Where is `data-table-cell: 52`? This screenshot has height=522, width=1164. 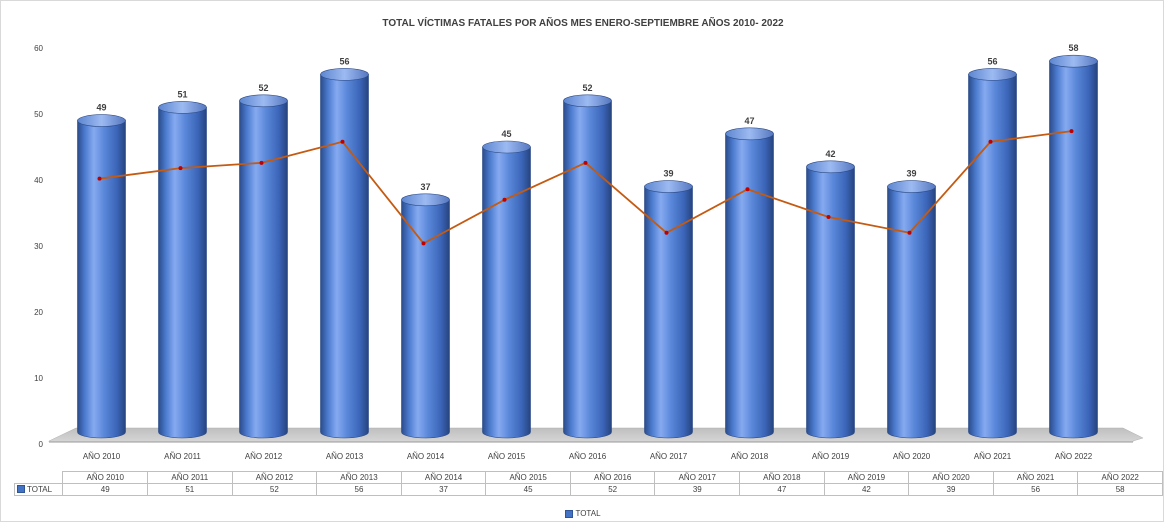 data-table-cell: 52 is located at coordinates (612, 489).